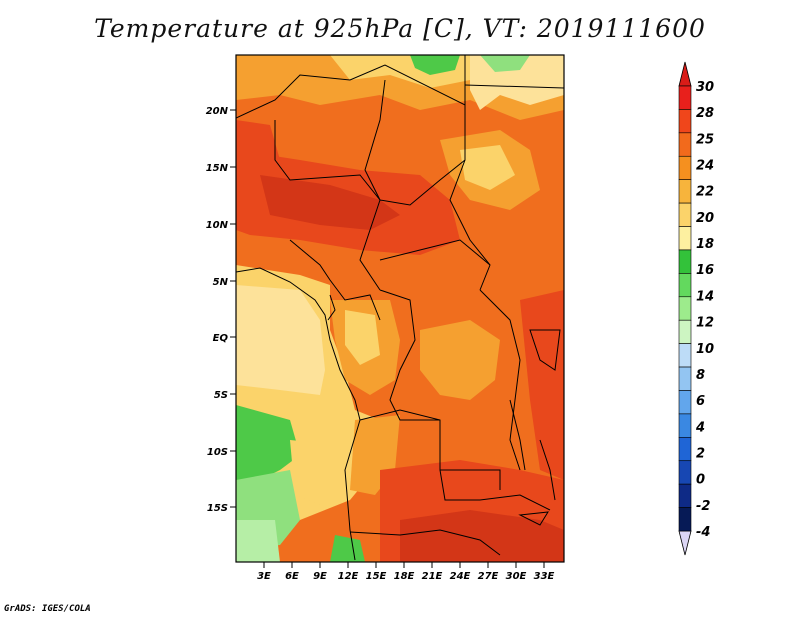  I want to click on field-northeast-green, so click(505, 63).